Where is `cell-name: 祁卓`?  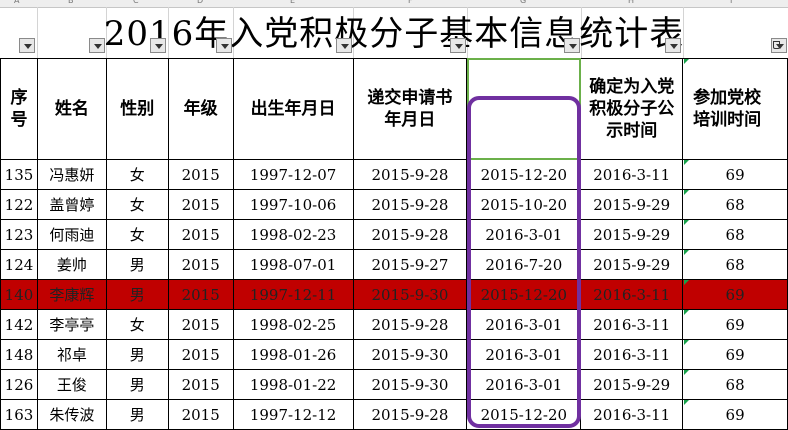
cell-name: 祁卓 is located at coordinates (71, 354).